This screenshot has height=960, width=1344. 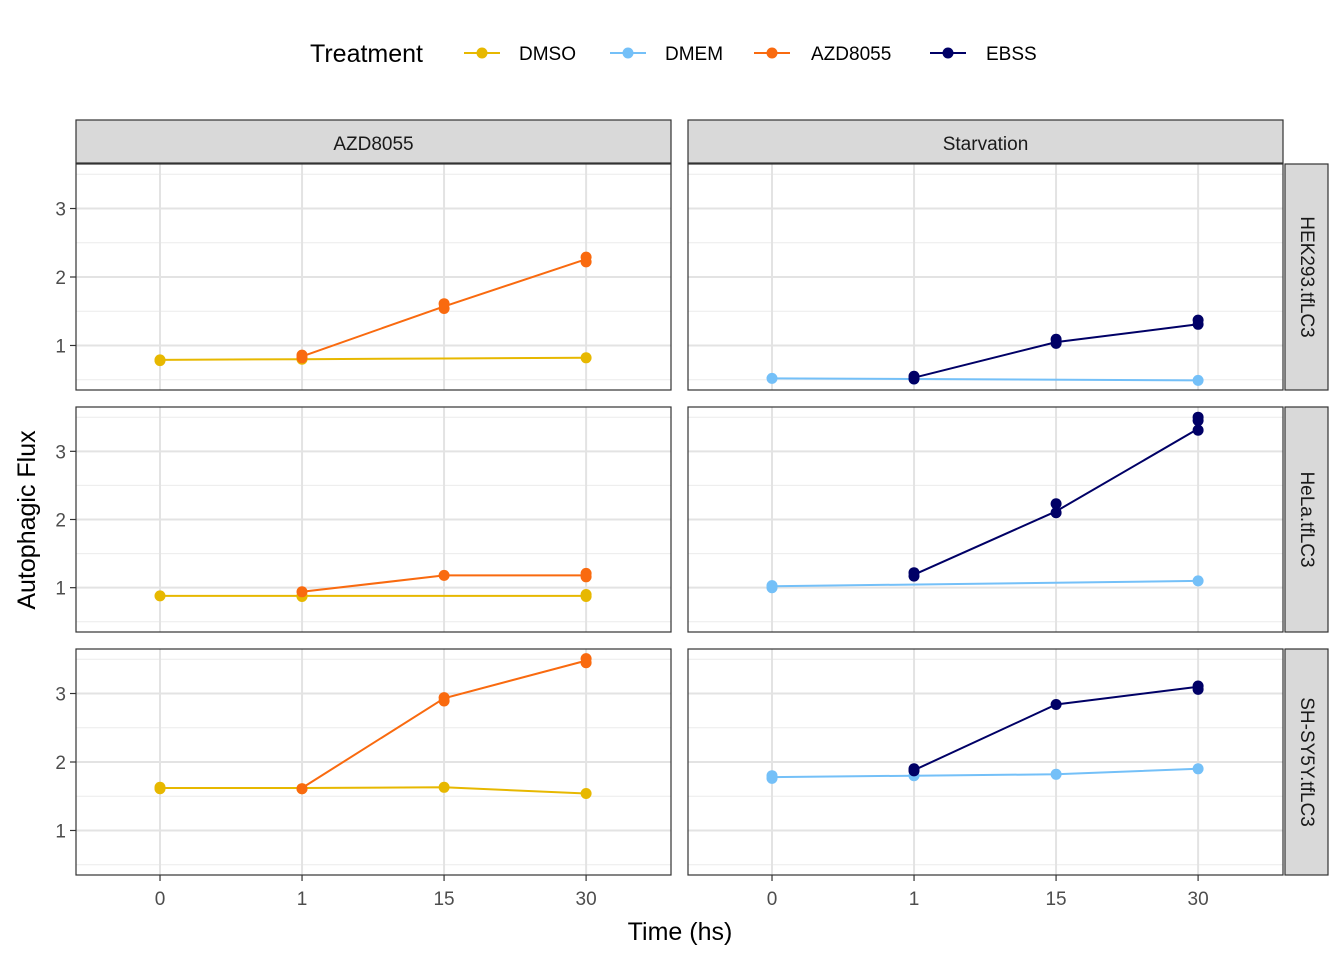 What do you see at coordinates (948, 53) in the screenshot?
I see `legend-key-point-ebss` at bounding box center [948, 53].